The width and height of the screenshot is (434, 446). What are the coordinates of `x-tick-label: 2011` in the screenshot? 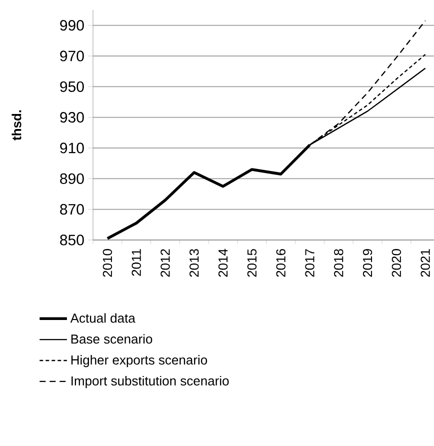 It's located at (136, 262).